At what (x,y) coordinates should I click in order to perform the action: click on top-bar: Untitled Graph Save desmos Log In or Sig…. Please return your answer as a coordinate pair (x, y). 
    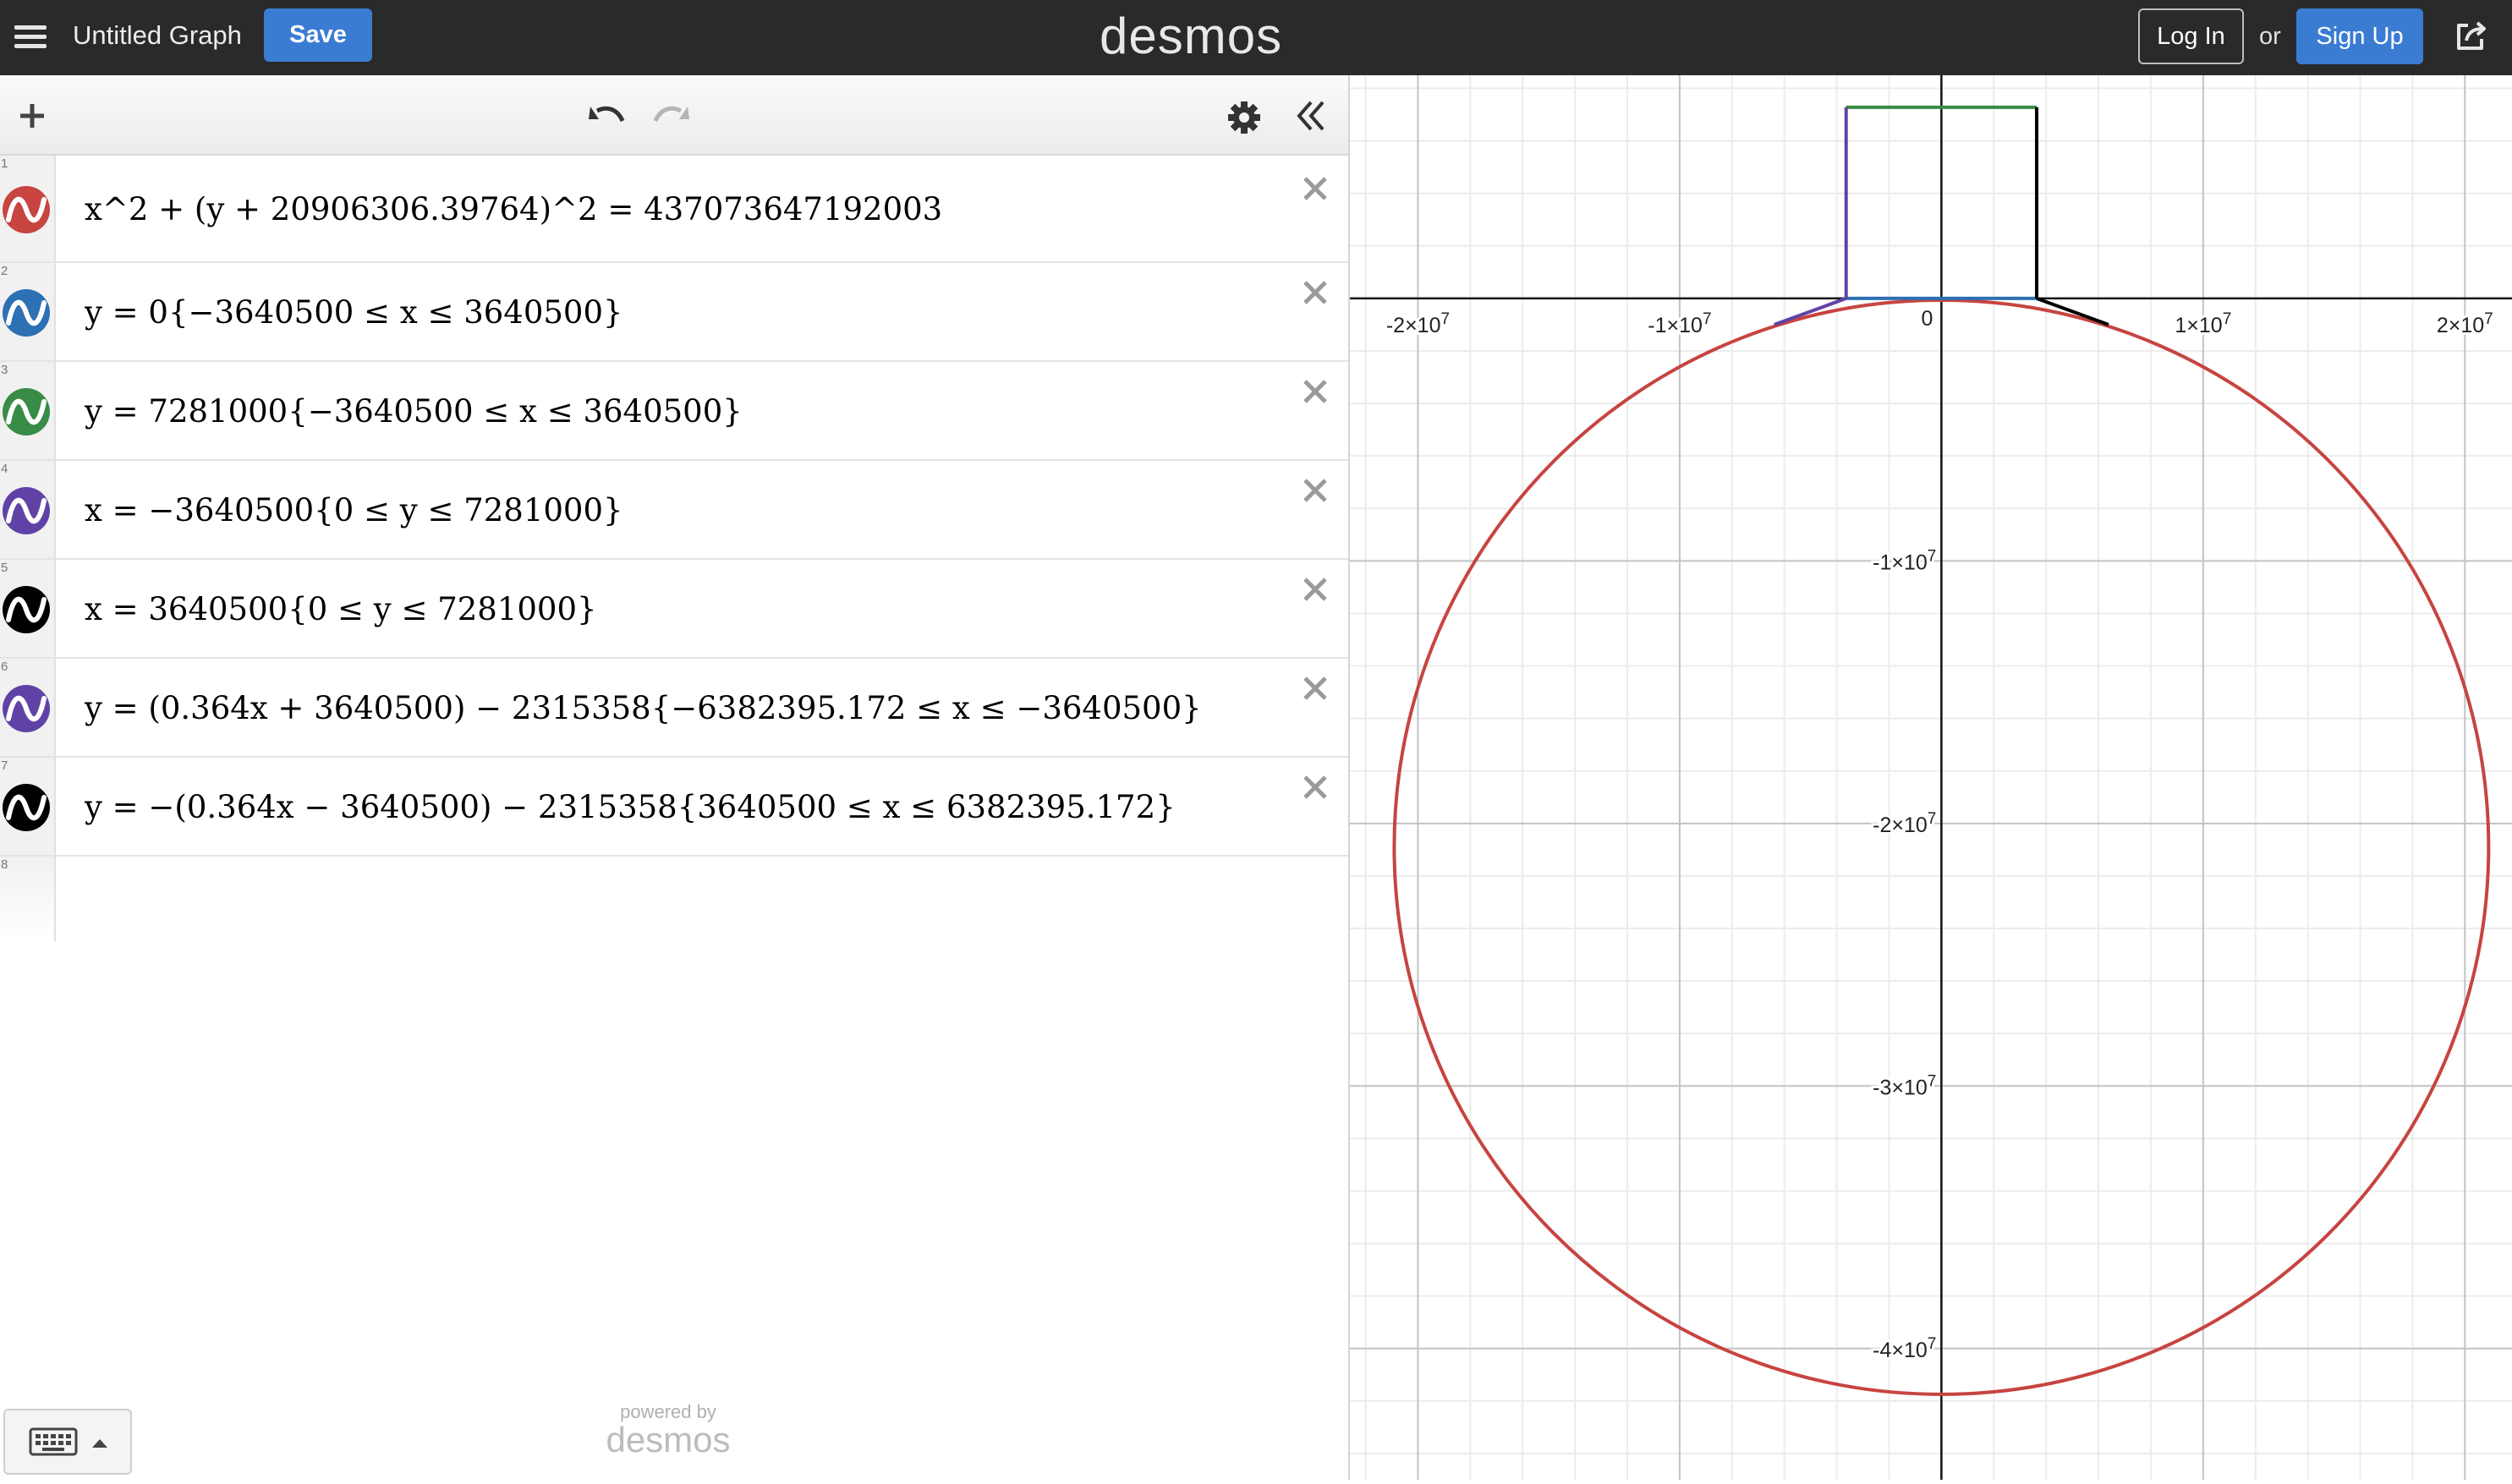
    Looking at the image, I should click on (1256, 37).